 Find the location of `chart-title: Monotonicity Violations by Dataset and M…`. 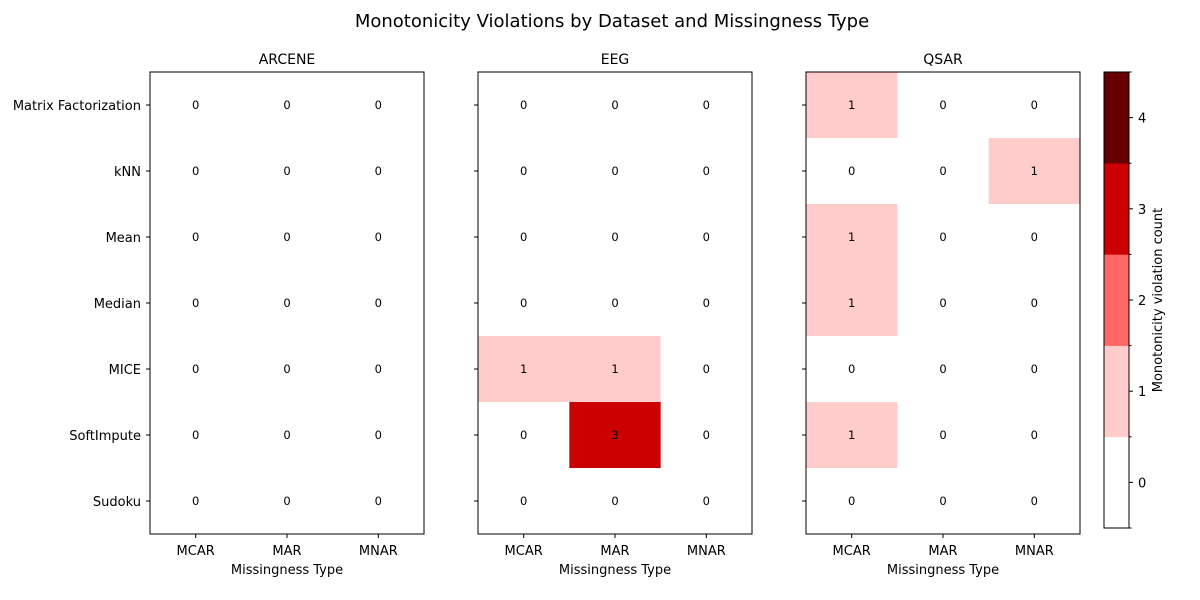

chart-title: Monotonicity Violations by Dataset and M… is located at coordinates (612, 21).